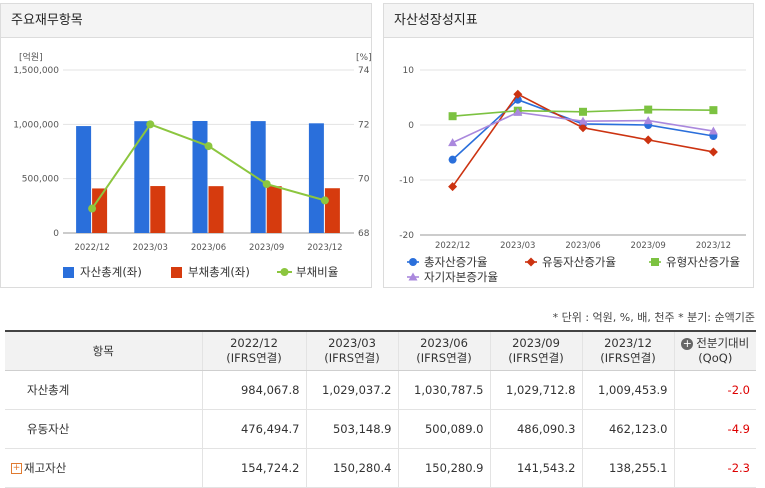  I want to click on cell: 138,255.1, so click(627, 468).